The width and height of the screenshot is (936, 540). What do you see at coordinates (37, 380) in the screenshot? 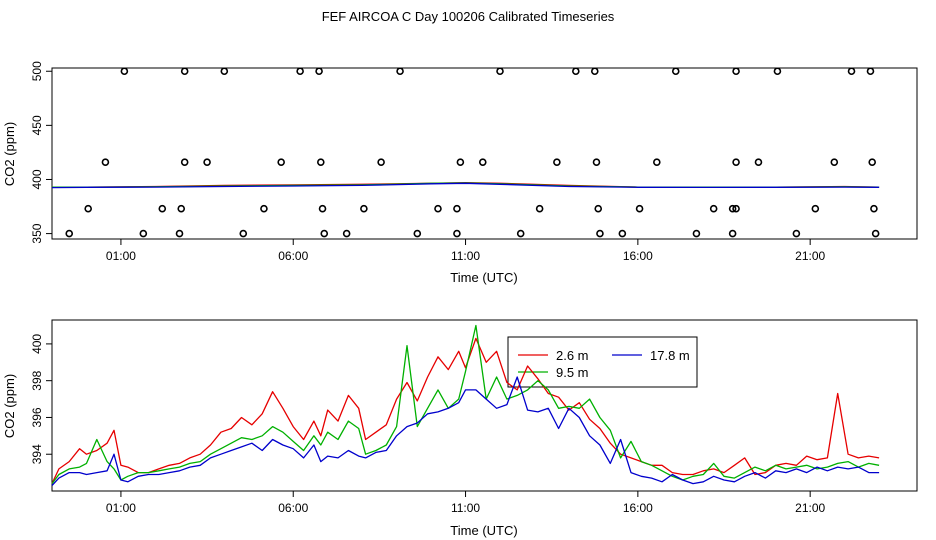
I see `bottom-y-tick-label: 398` at bounding box center [37, 380].